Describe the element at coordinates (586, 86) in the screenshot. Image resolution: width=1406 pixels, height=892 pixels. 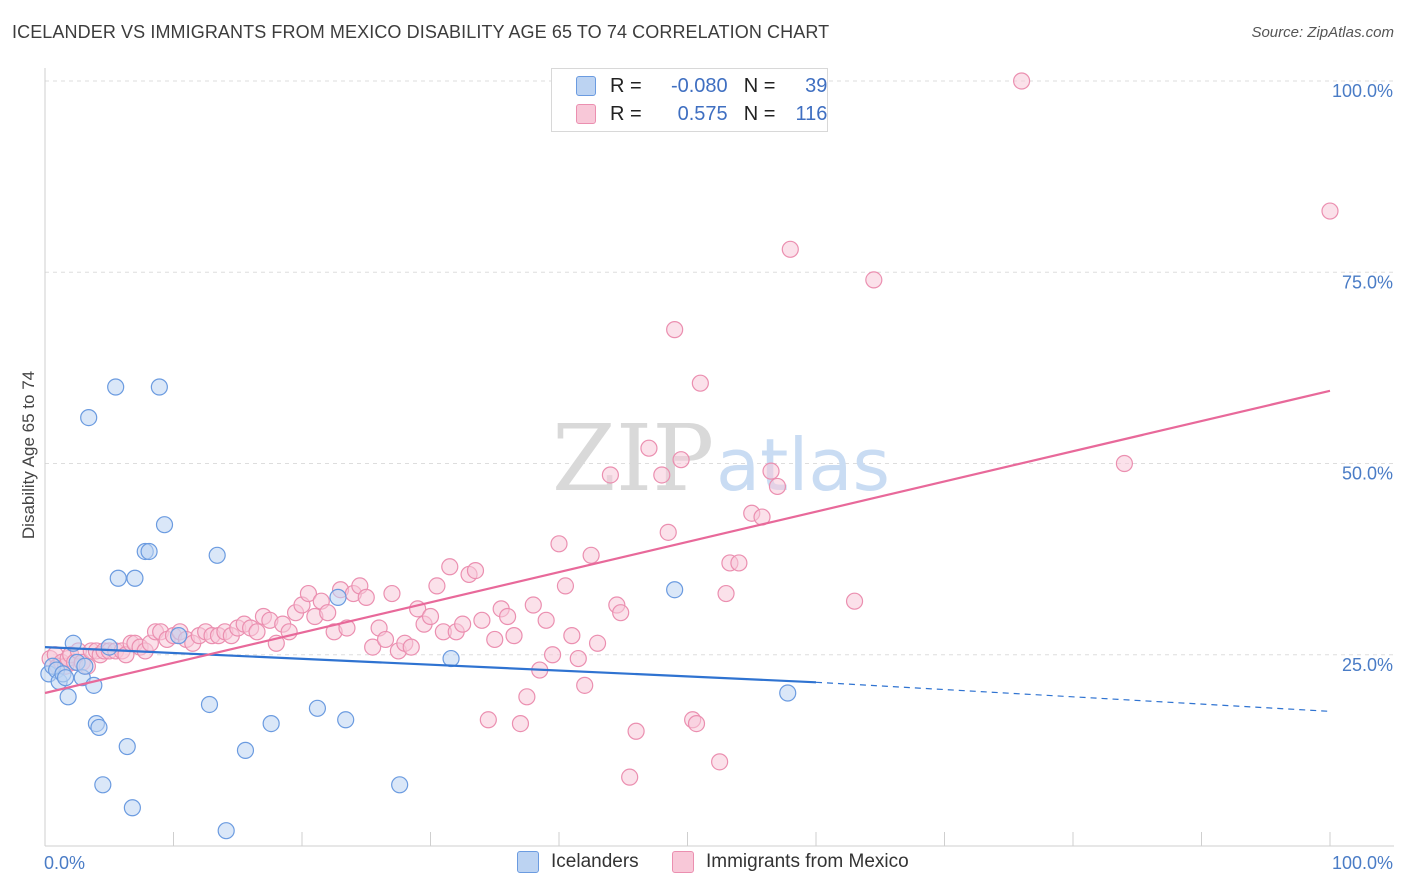
I see `legend-swatch-blue` at that location.